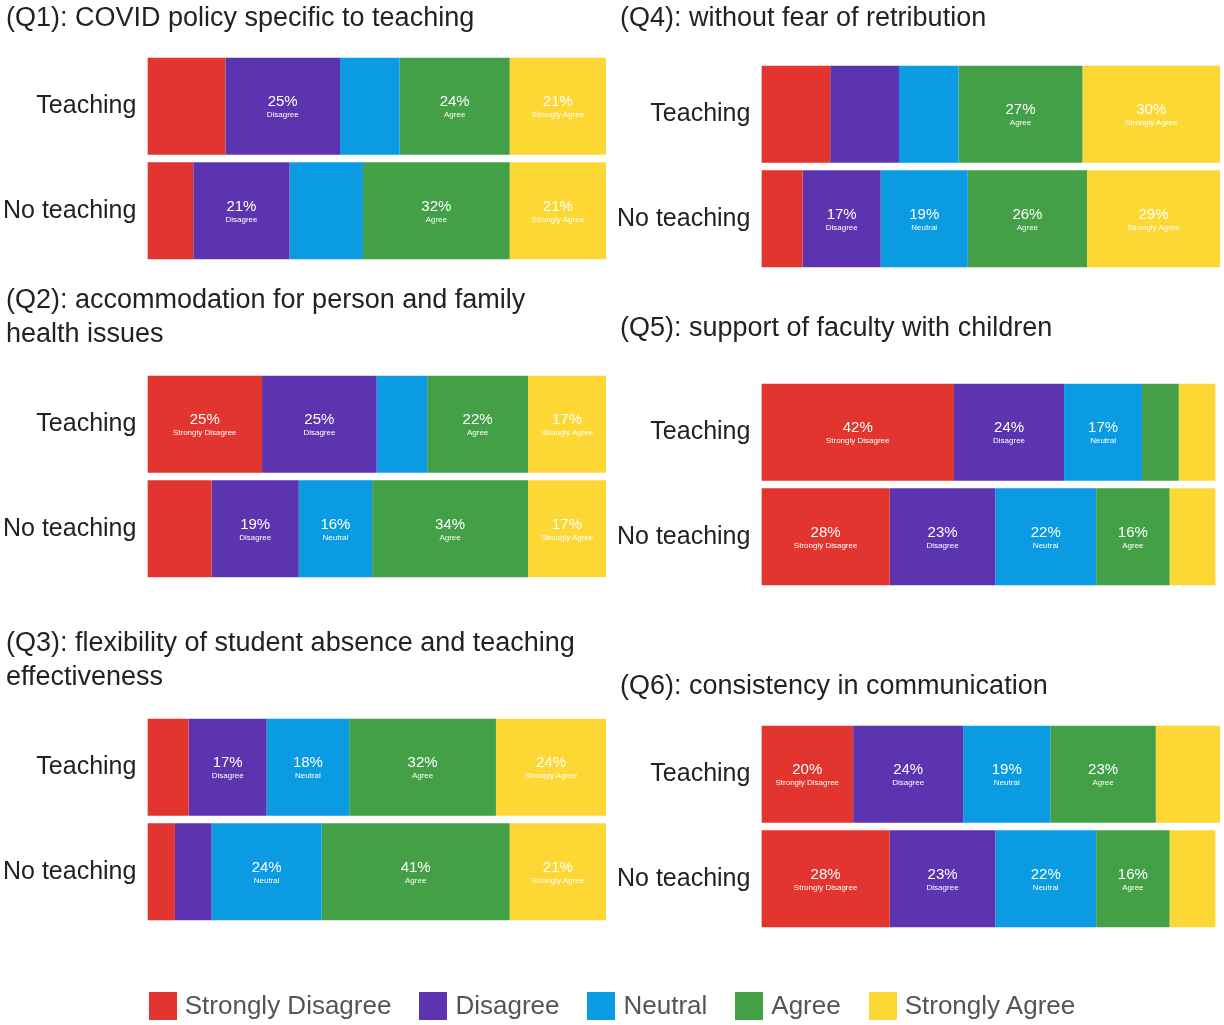 Image resolution: width=1224 pixels, height=1025 pixels. Describe the element at coordinates (807, 769) in the screenshot. I see `data-label: 20%` at that location.